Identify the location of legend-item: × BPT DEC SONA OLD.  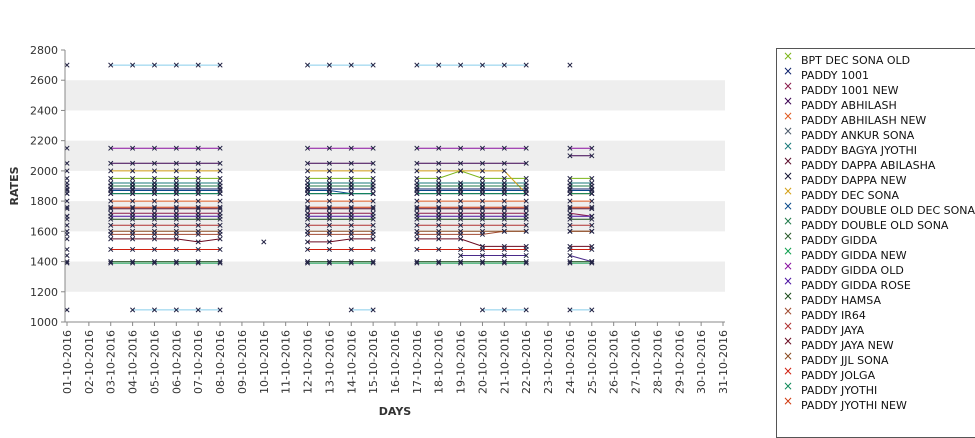
(876, 58).